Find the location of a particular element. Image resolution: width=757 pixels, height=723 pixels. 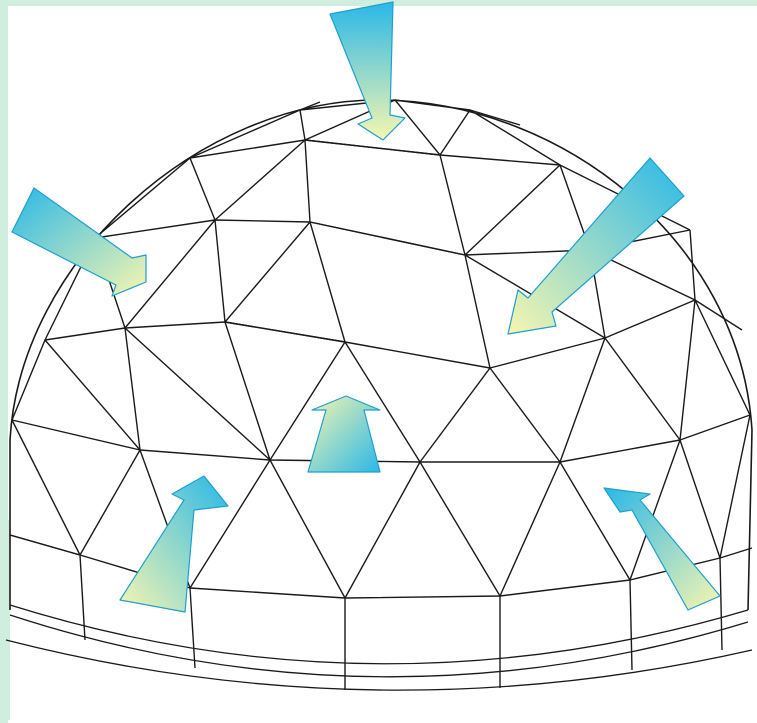

dome-base is located at coordinates (379, 647).